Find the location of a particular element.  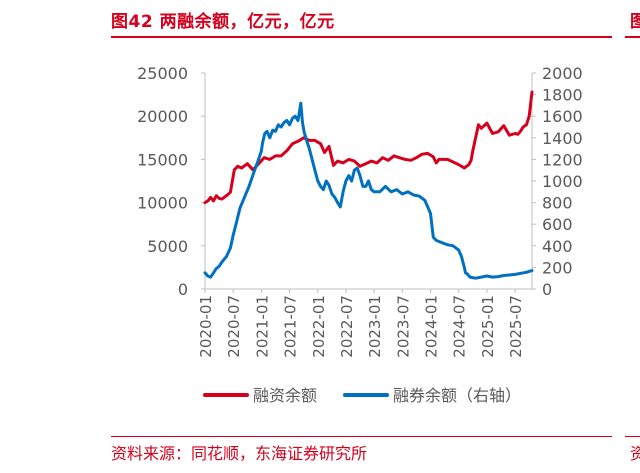

x-tick-label: 2021-07 is located at coordinates (291, 326).